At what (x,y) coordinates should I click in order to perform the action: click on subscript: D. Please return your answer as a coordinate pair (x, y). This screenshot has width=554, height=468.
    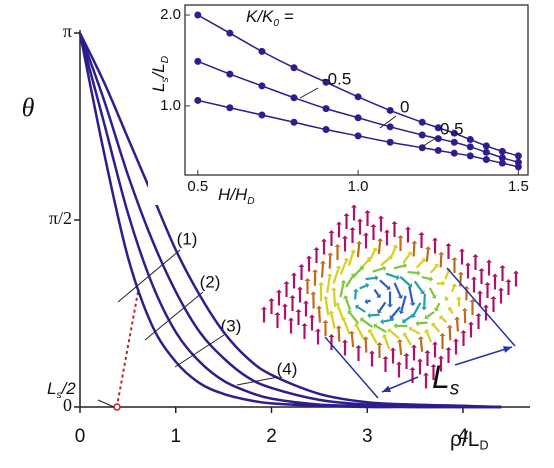
    Looking at the image, I should click on (483, 446).